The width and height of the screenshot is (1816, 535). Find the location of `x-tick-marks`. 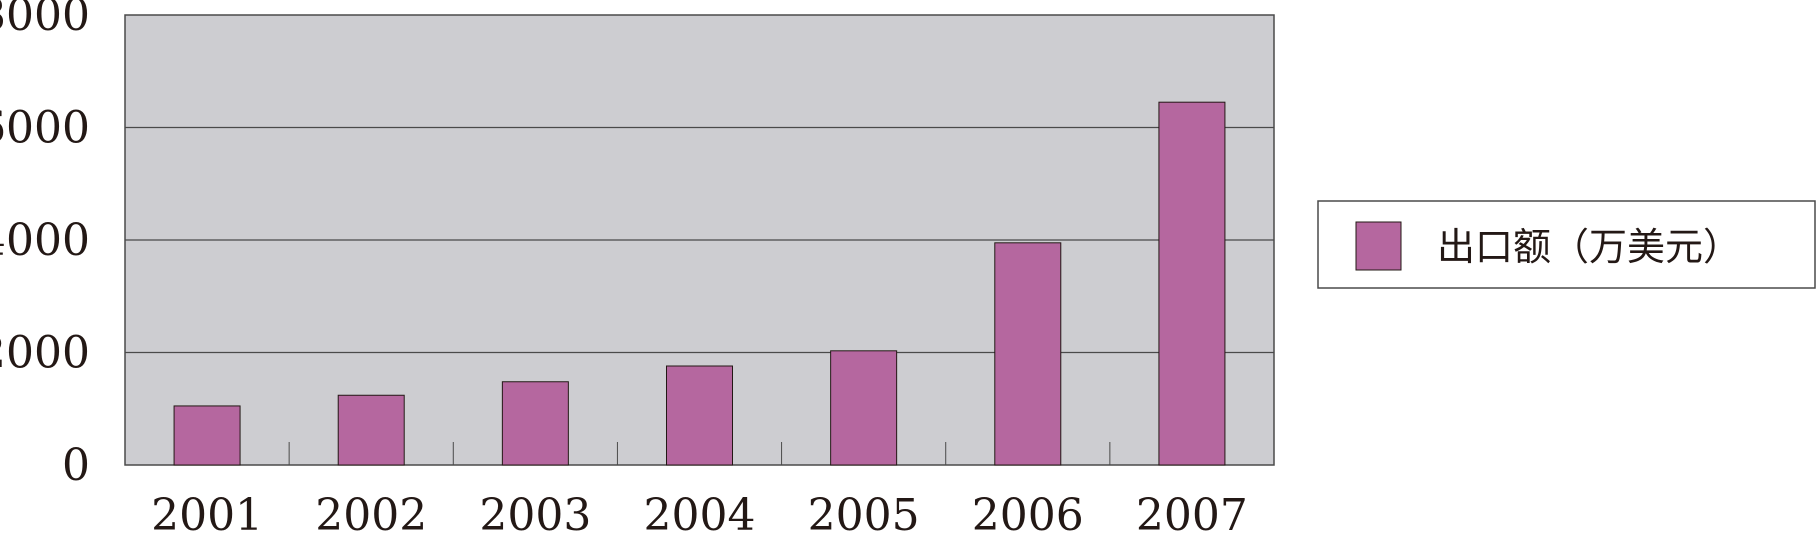

x-tick-marks is located at coordinates (699, 453).